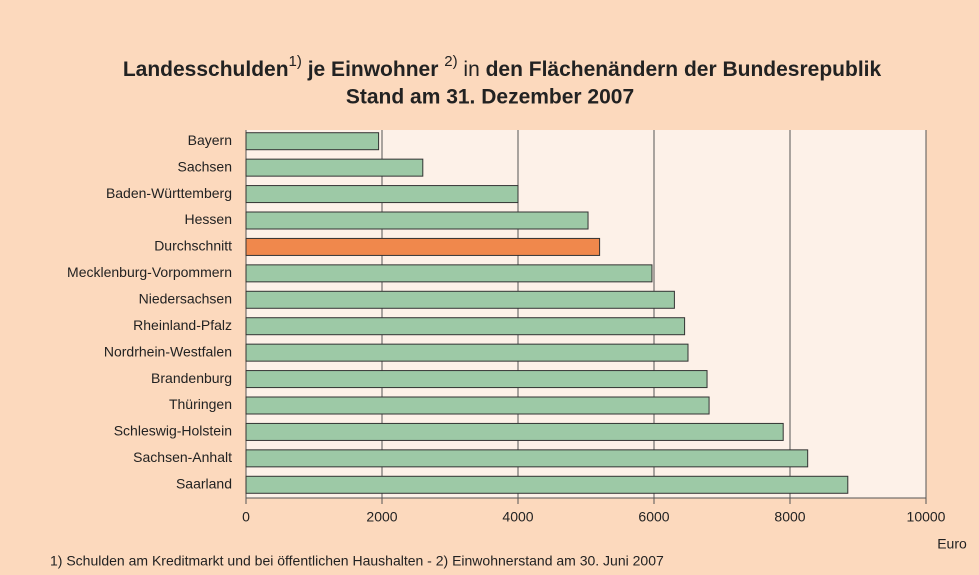 The image size is (979, 575). I want to click on y-tick-label: Sachsen, so click(205, 166).